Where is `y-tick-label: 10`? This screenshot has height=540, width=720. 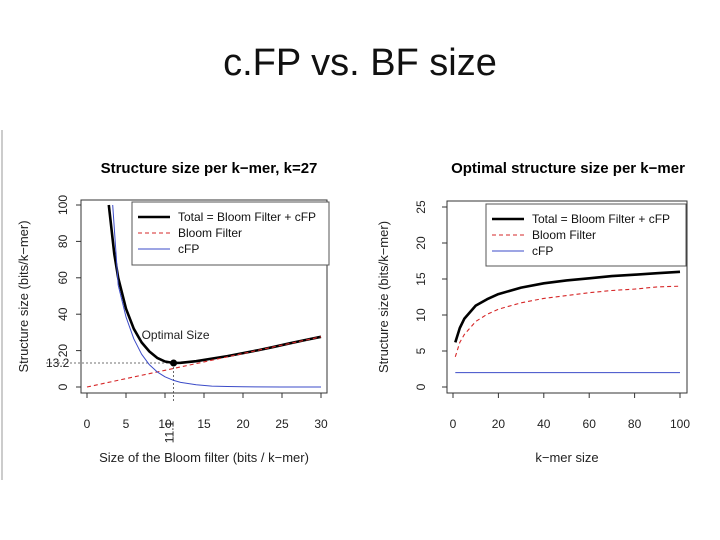 y-tick-label: 10 is located at coordinates (421, 315).